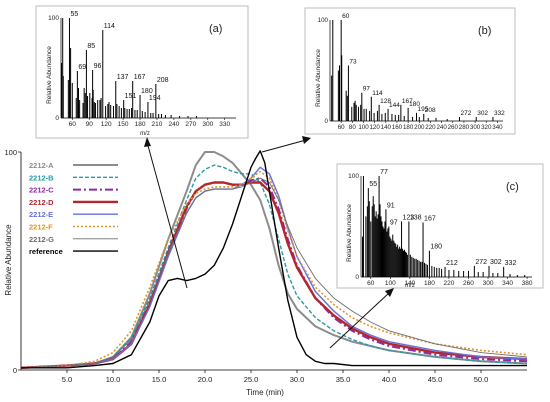 This screenshot has height=402, width=550. Describe the element at coordinates (435, 379) in the screenshot. I see `main-x-tick-label: 45.0` at that location.